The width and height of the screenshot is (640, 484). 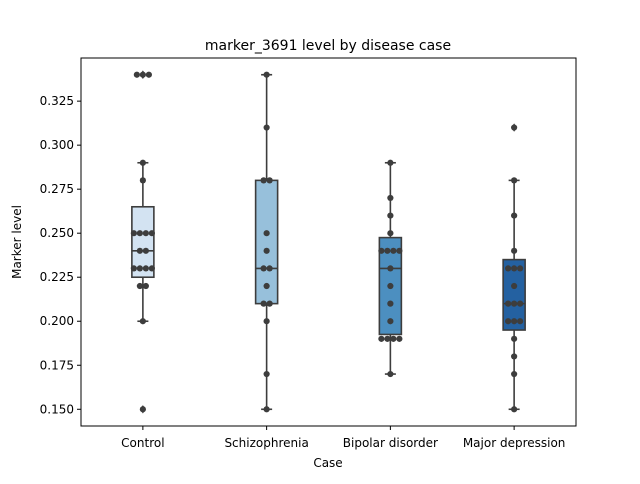 What do you see at coordinates (57, 101) in the screenshot?
I see `y-tick-label: 0.325` at bounding box center [57, 101].